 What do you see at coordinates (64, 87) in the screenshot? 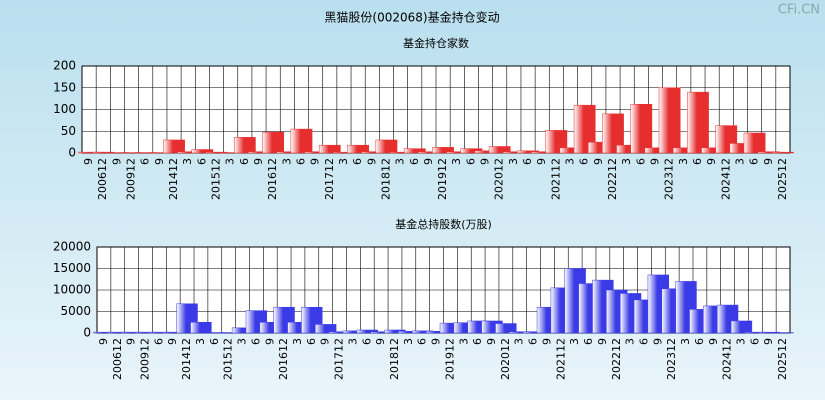
I see `y-tick-label: 150` at bounding box center [64, 87].